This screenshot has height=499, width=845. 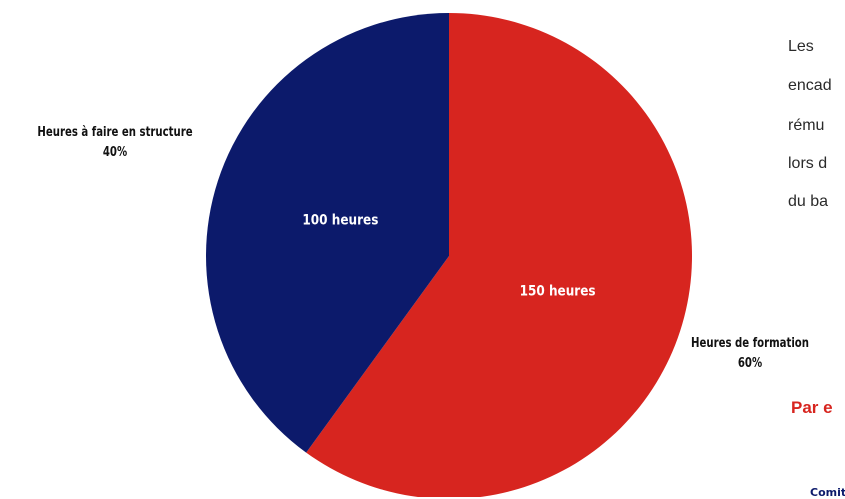 What do you see at coordinates (808, 163) in the screenshot?
I see `body-line-4: lors d` at bounding box center [808, 163].